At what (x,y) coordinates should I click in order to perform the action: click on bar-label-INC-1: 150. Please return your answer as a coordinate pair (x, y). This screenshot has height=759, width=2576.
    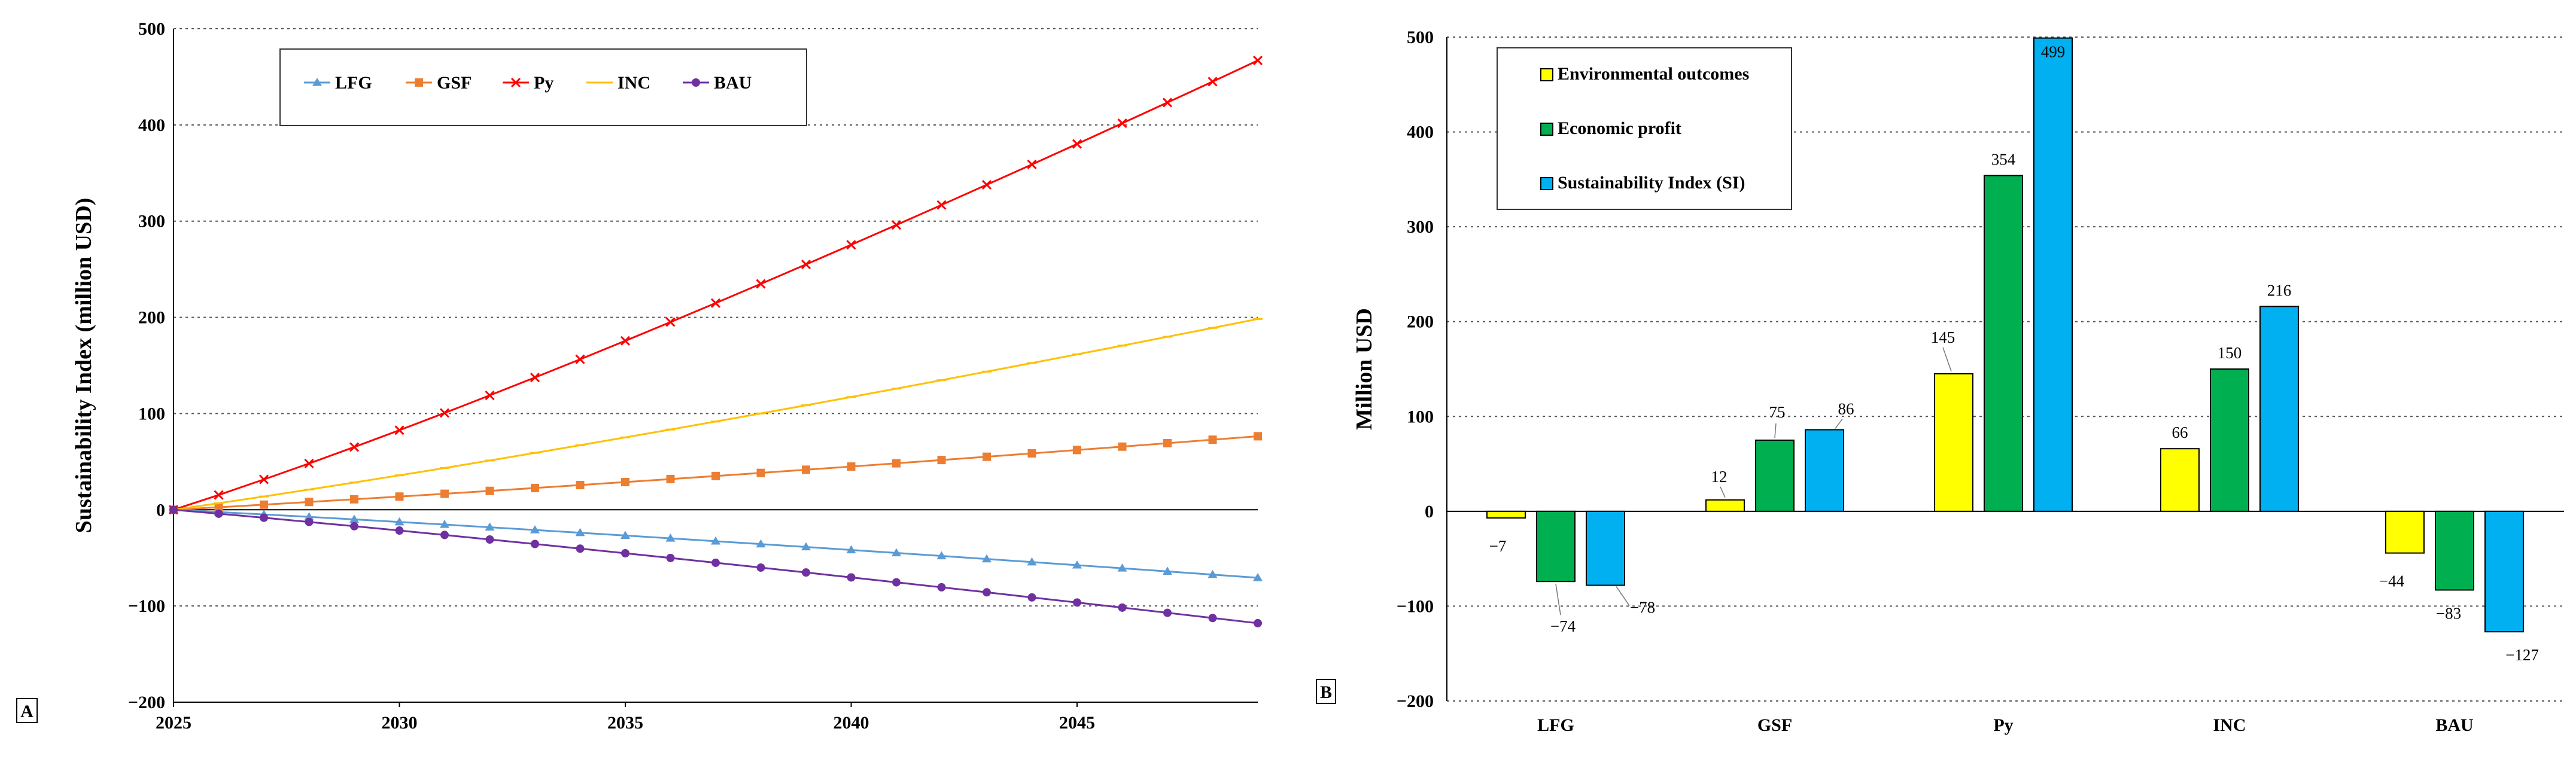
    Looking at the image, I should click on (2230, 353).